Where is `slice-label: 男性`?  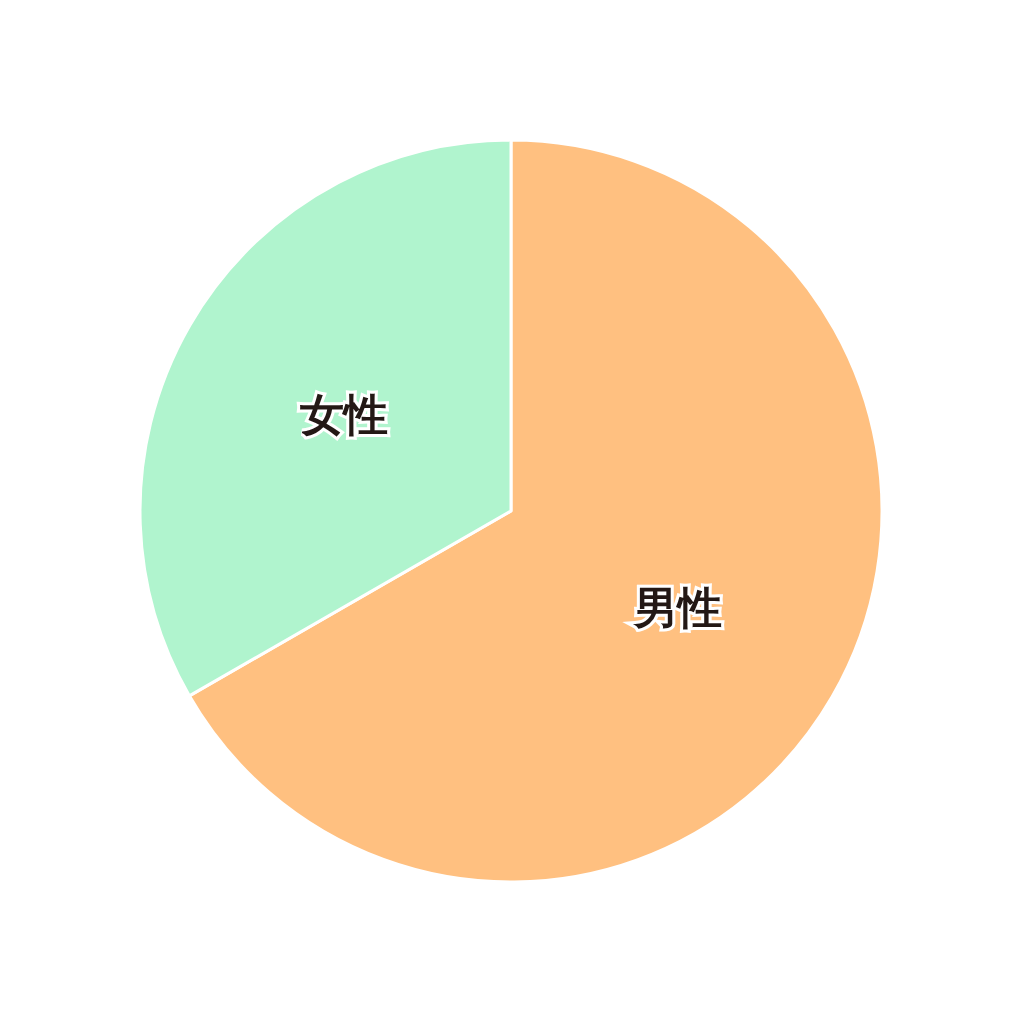 slice-label: 男性 is located at coordinates (676, 608).